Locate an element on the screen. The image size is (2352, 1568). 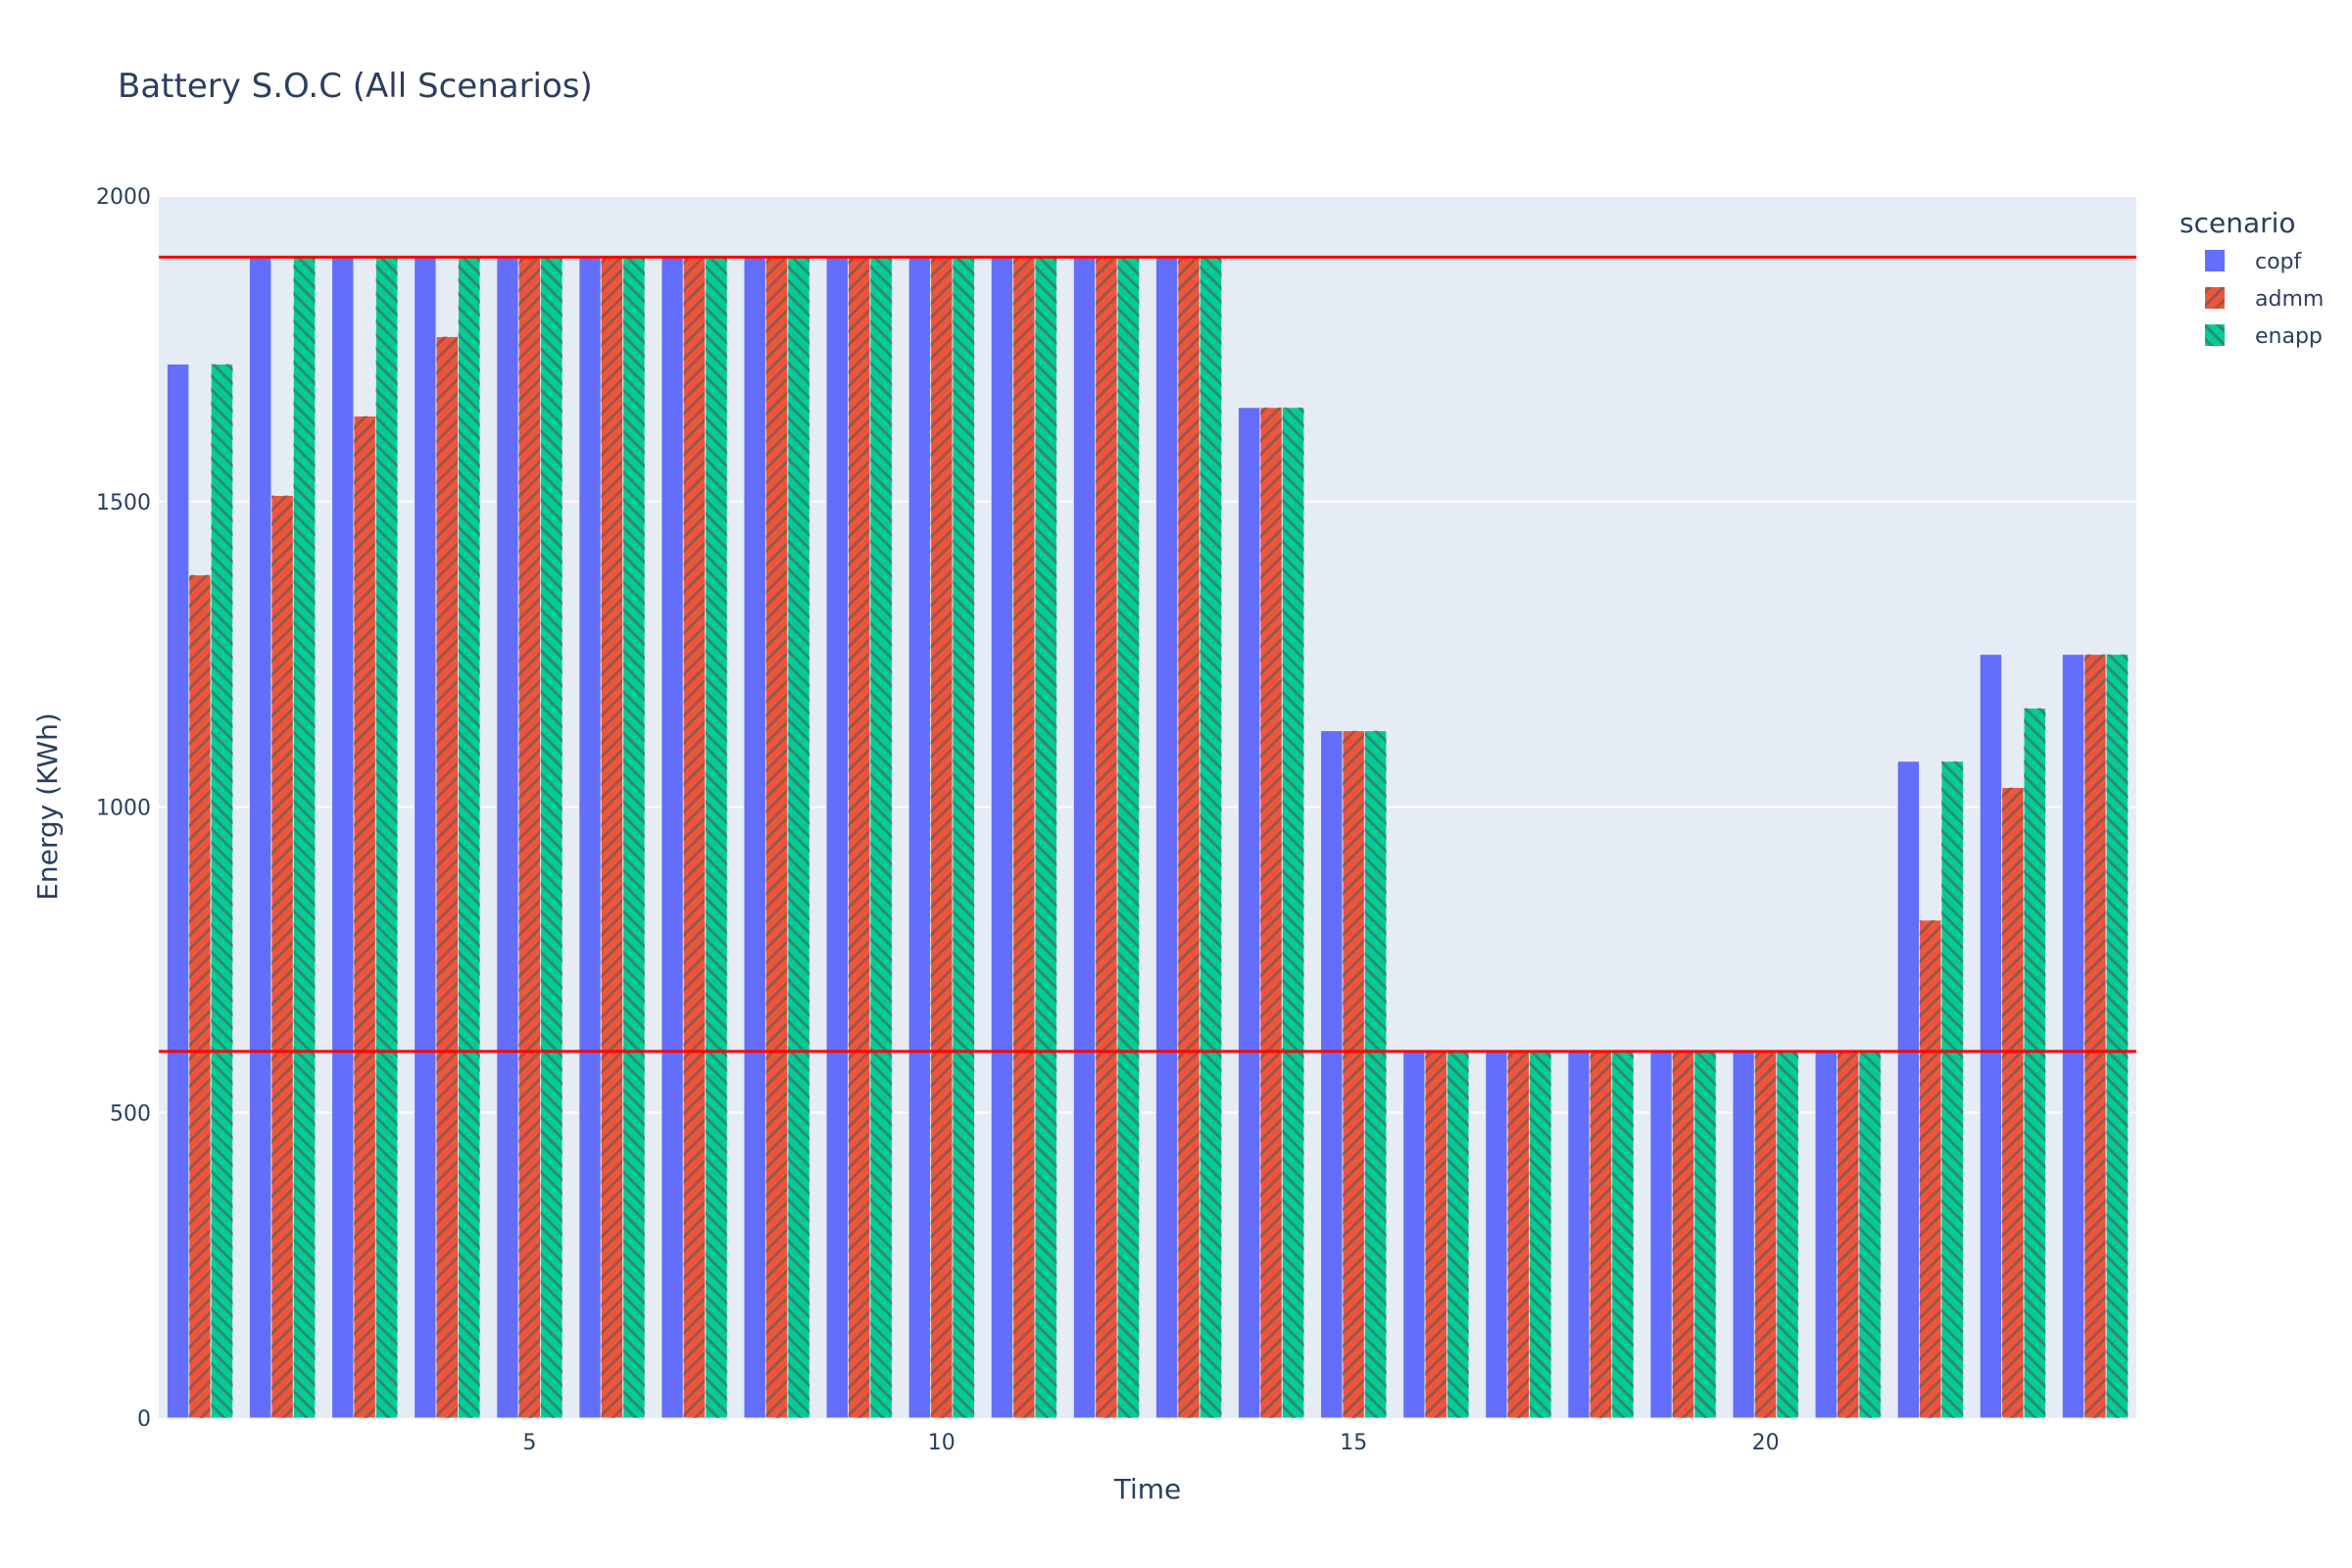
y-tick-label: 2000 is located at coordinates (124, 197).